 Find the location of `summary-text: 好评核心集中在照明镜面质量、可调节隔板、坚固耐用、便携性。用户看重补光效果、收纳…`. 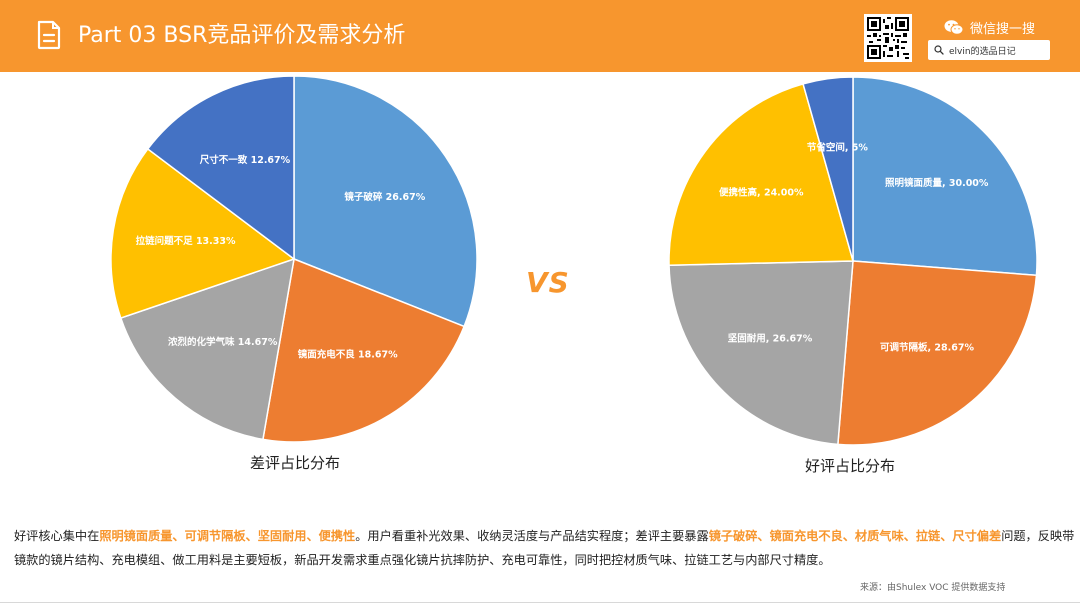

summary-text: 好评核心集中在照明镜面质量、可调节隔板、坚固耐用、便携性。用户看重补光效果、收纳… is located at coordinates (545, 548).